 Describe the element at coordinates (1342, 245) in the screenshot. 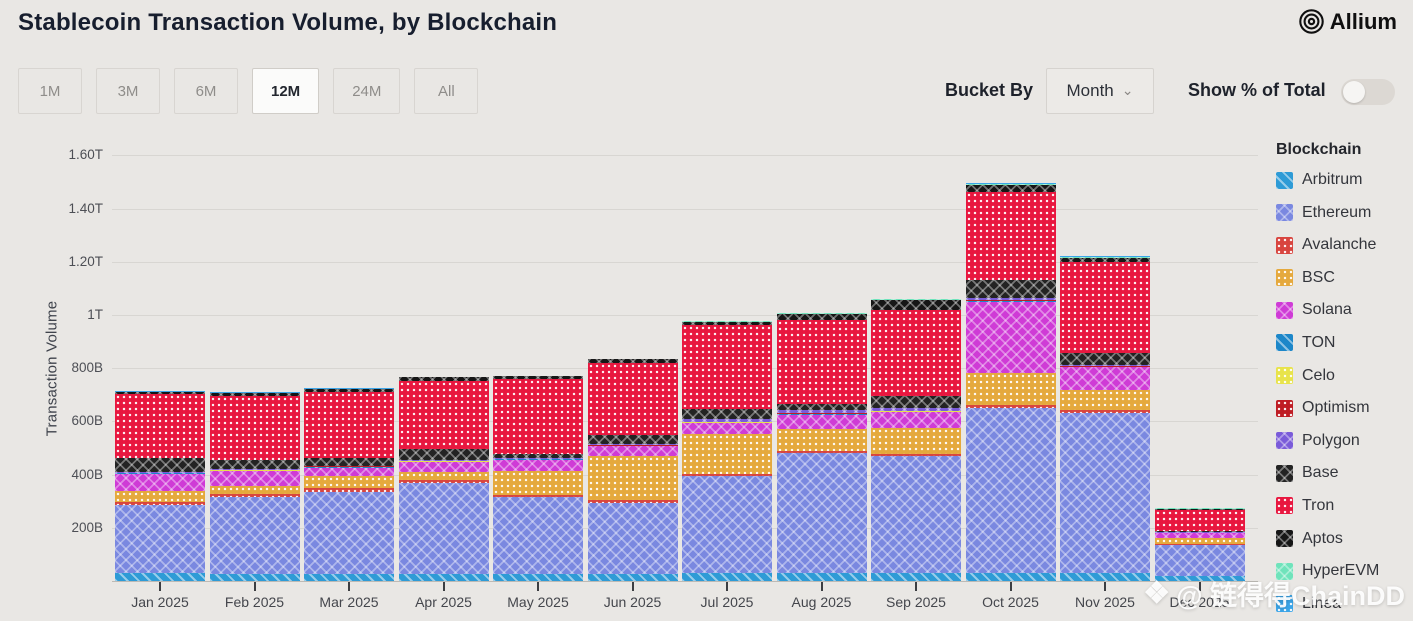

I see `legend-item-avalanche: Avalanche` at that location.